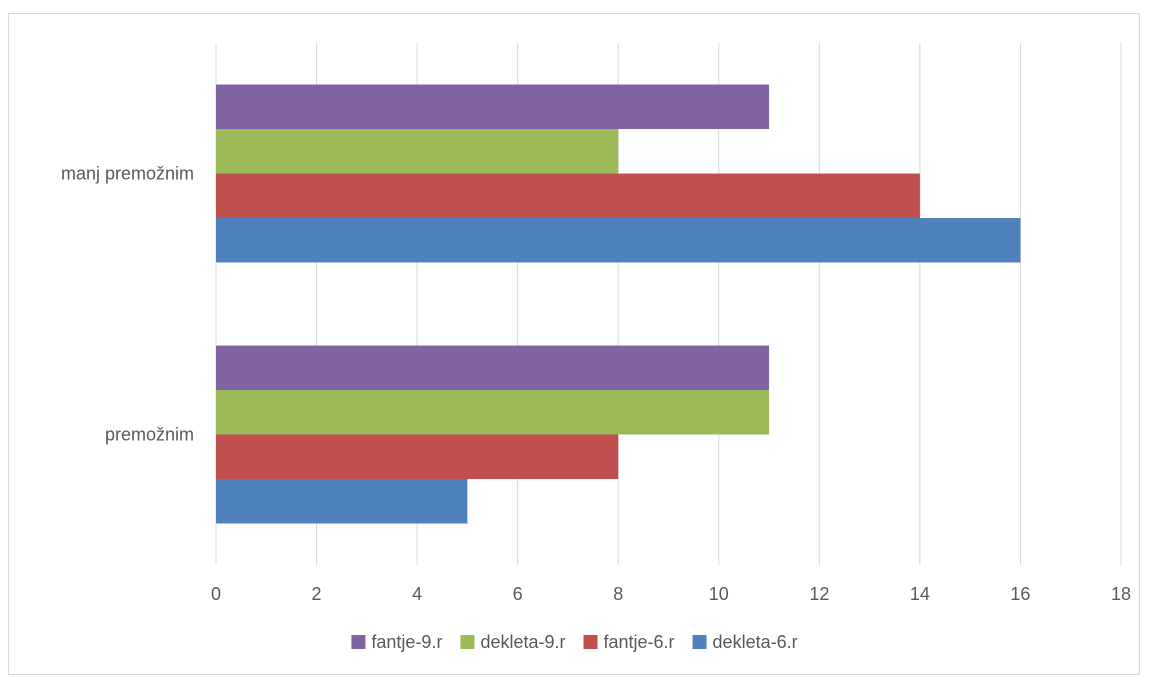 The width and height of the screenshot is (1149, 677). What do you see at coordinates (522, 642) in the screenshot?
I see `legend-label: dekleta-9.r` at bounding box center [522, 642].